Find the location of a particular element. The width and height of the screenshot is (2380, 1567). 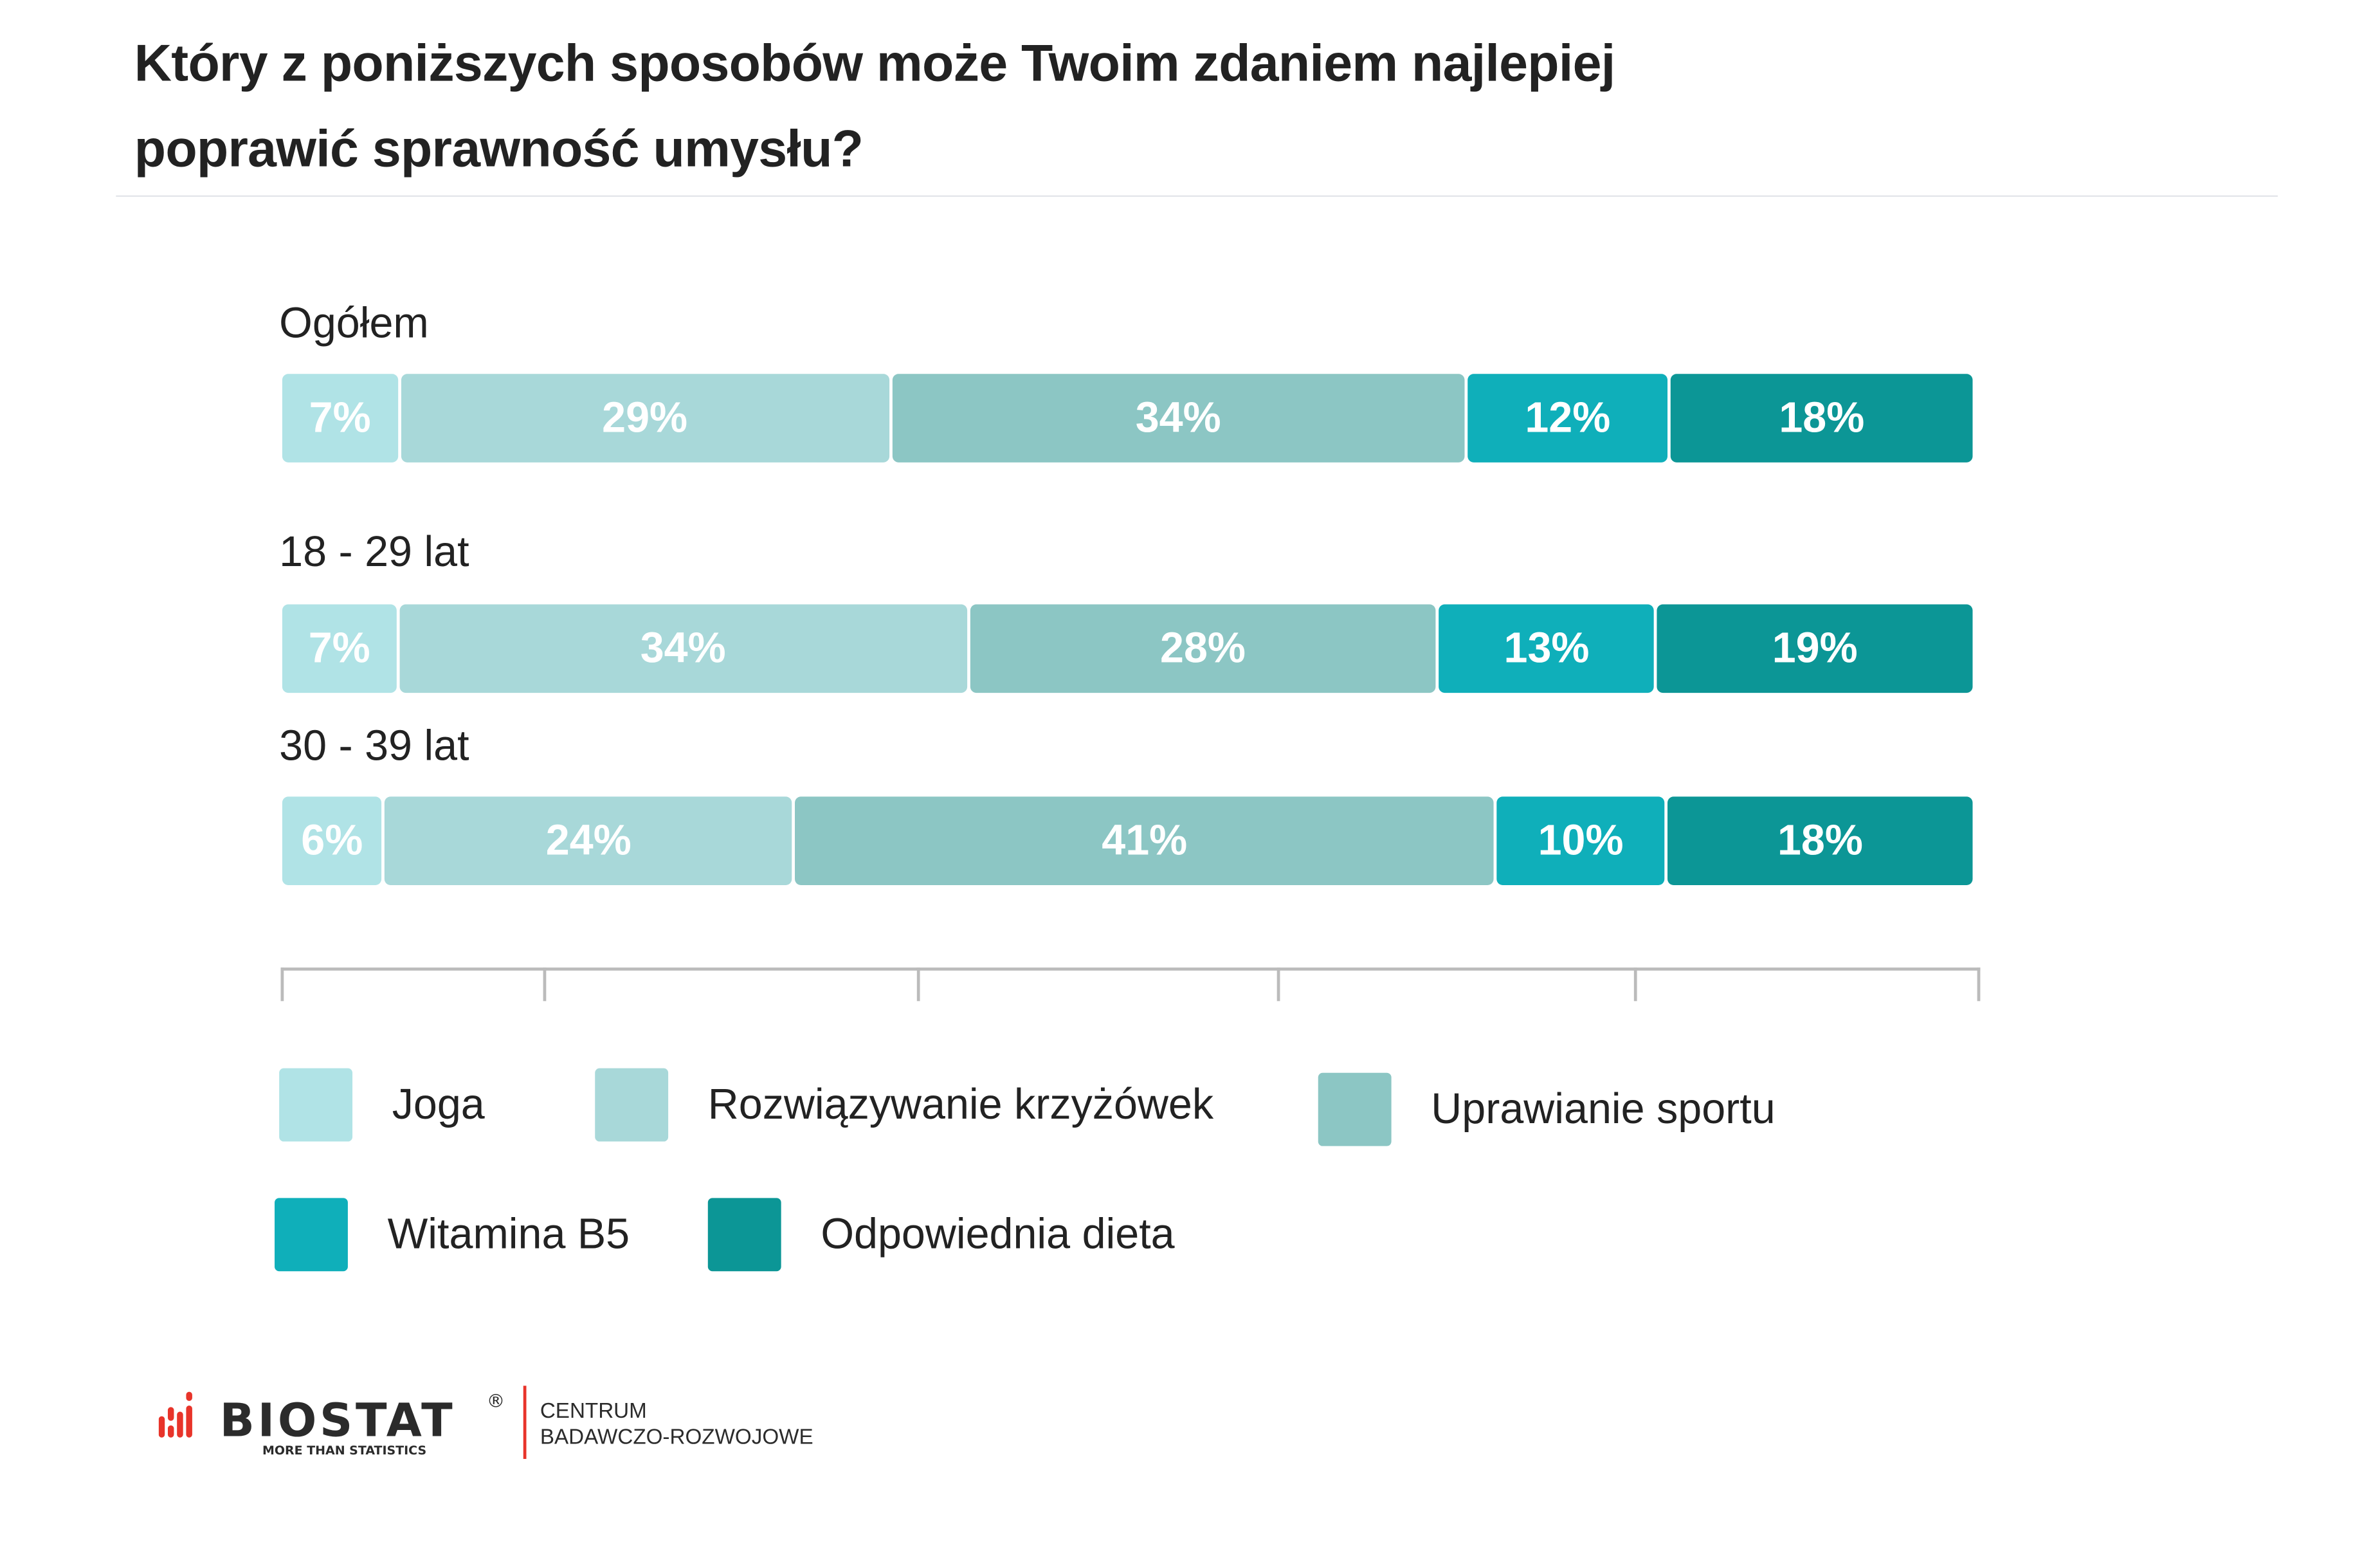

svg-text: CENTRUM is located at coordinates (593, 1411).